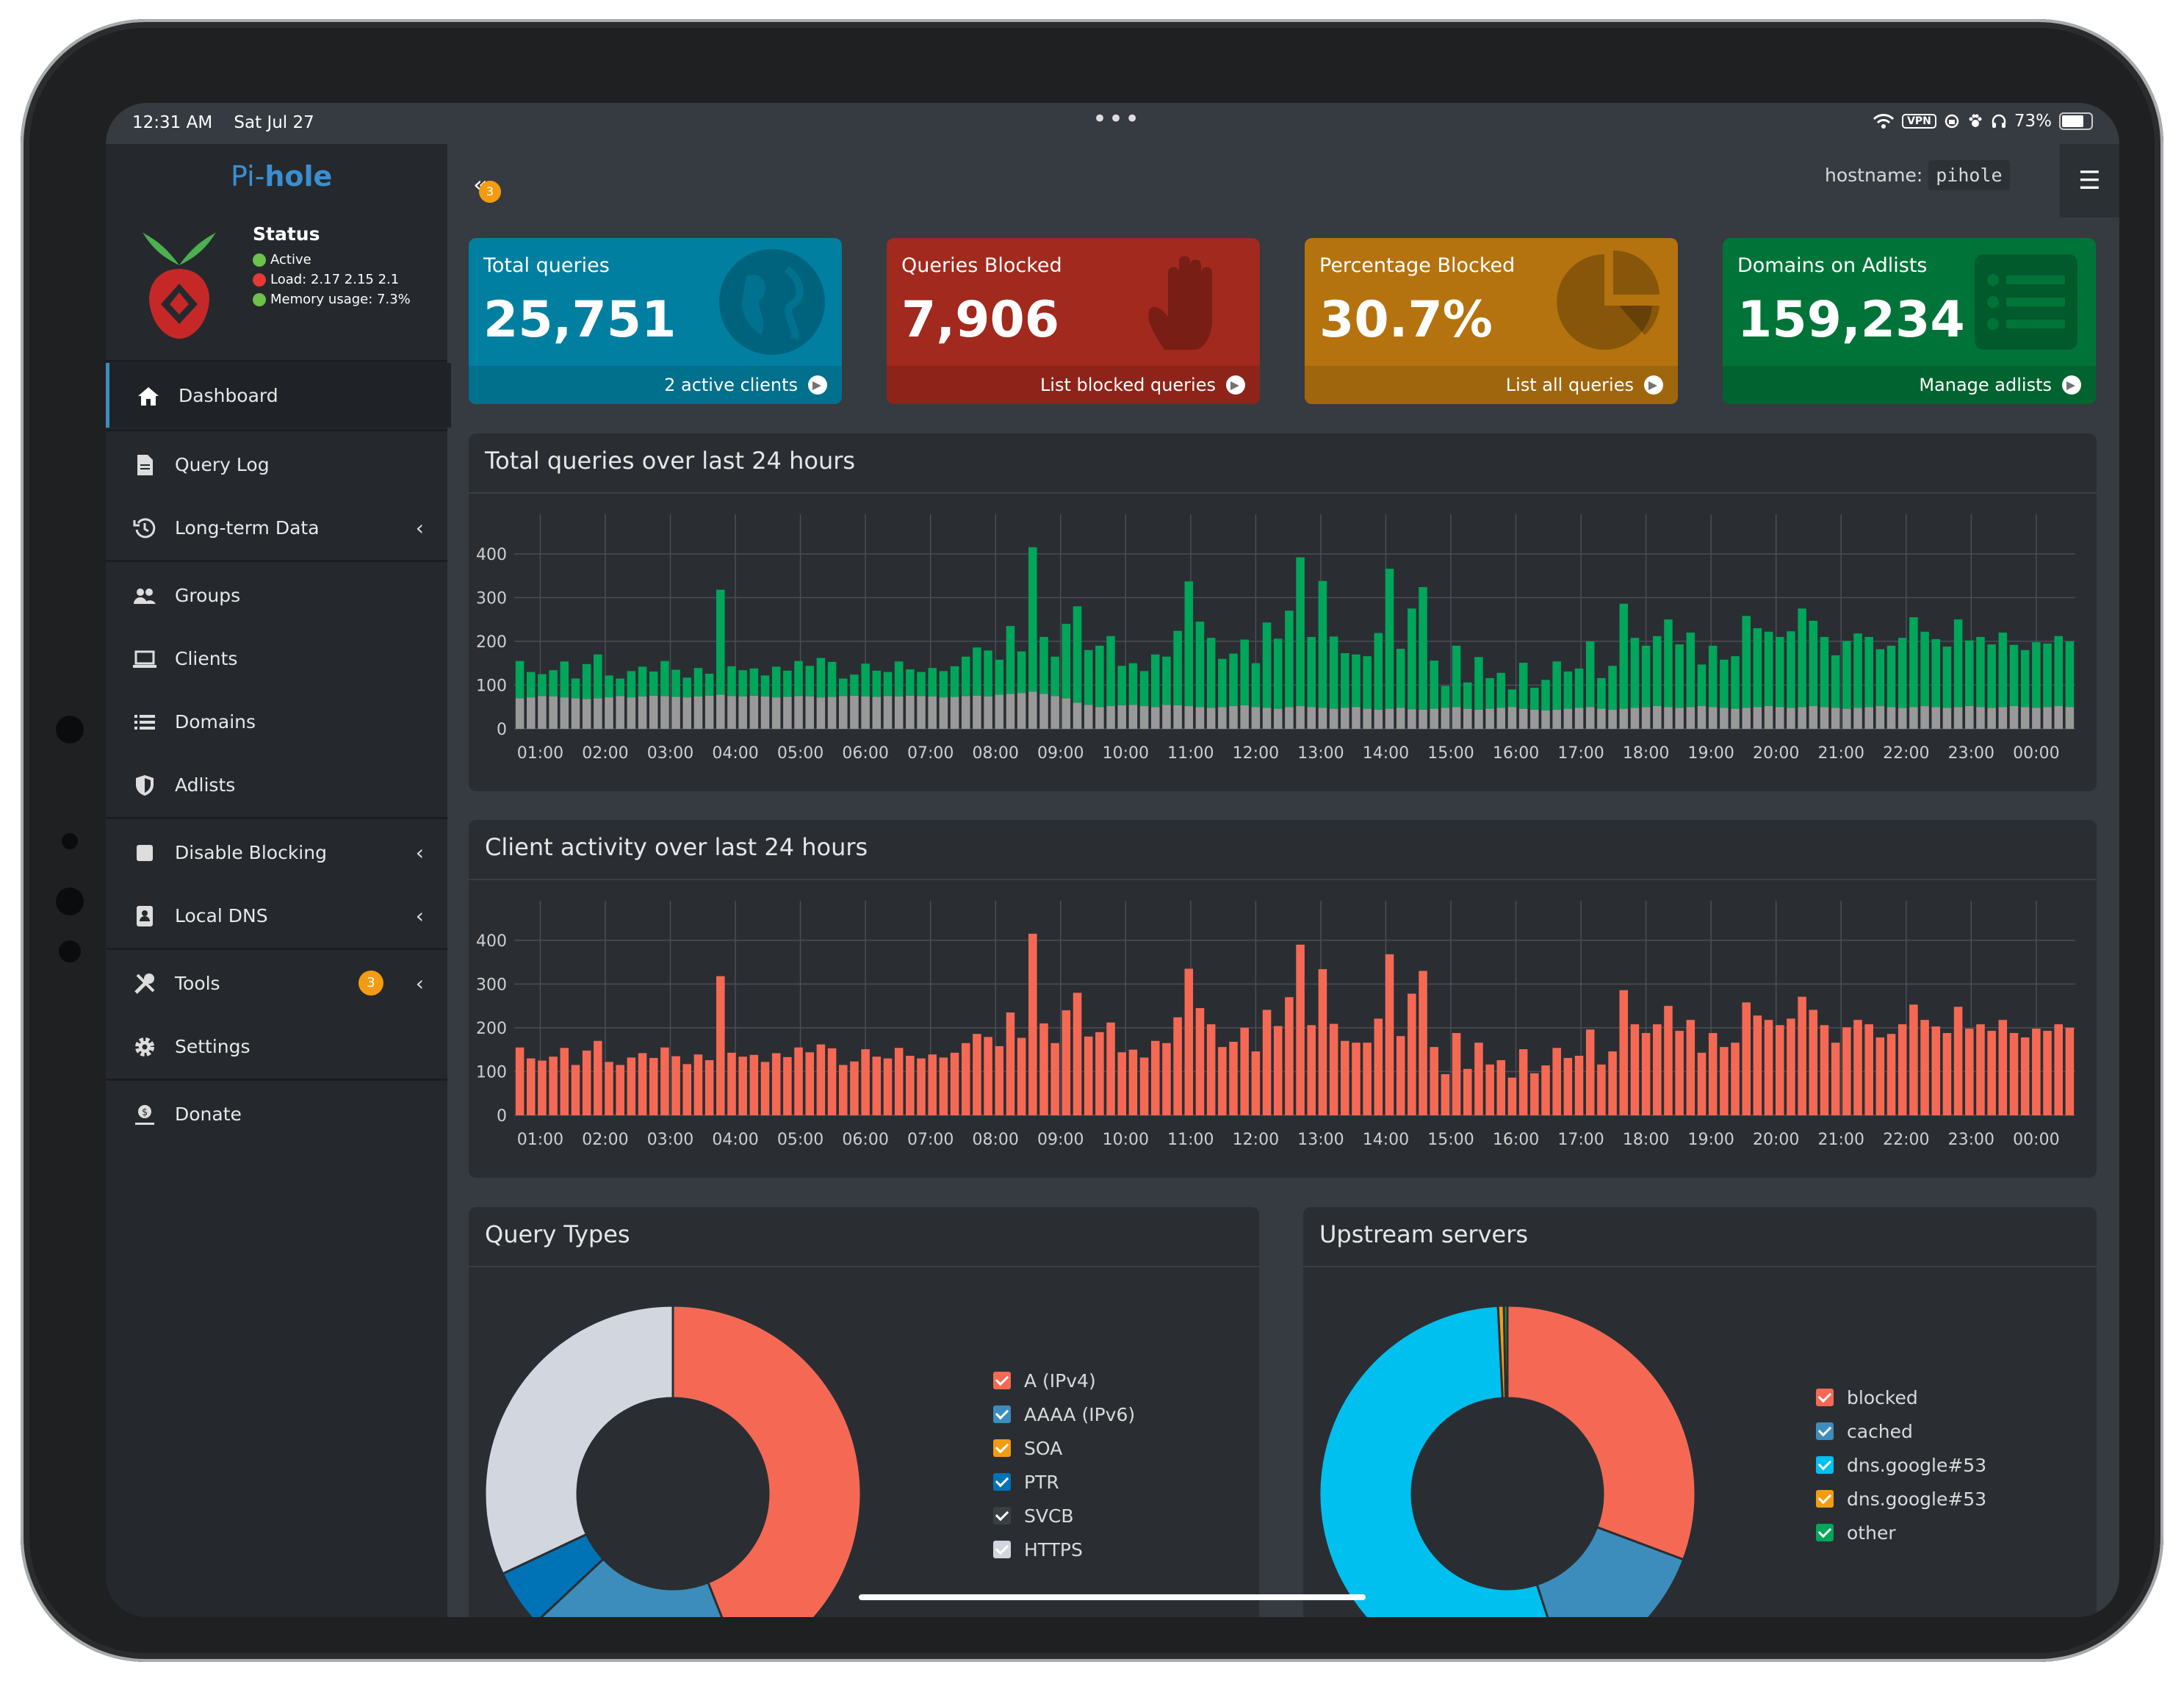  What do you see at coordinates (2089, 180) in the screenshot?
I see `menu-button: ☰` at bounding box center [2089, 180].